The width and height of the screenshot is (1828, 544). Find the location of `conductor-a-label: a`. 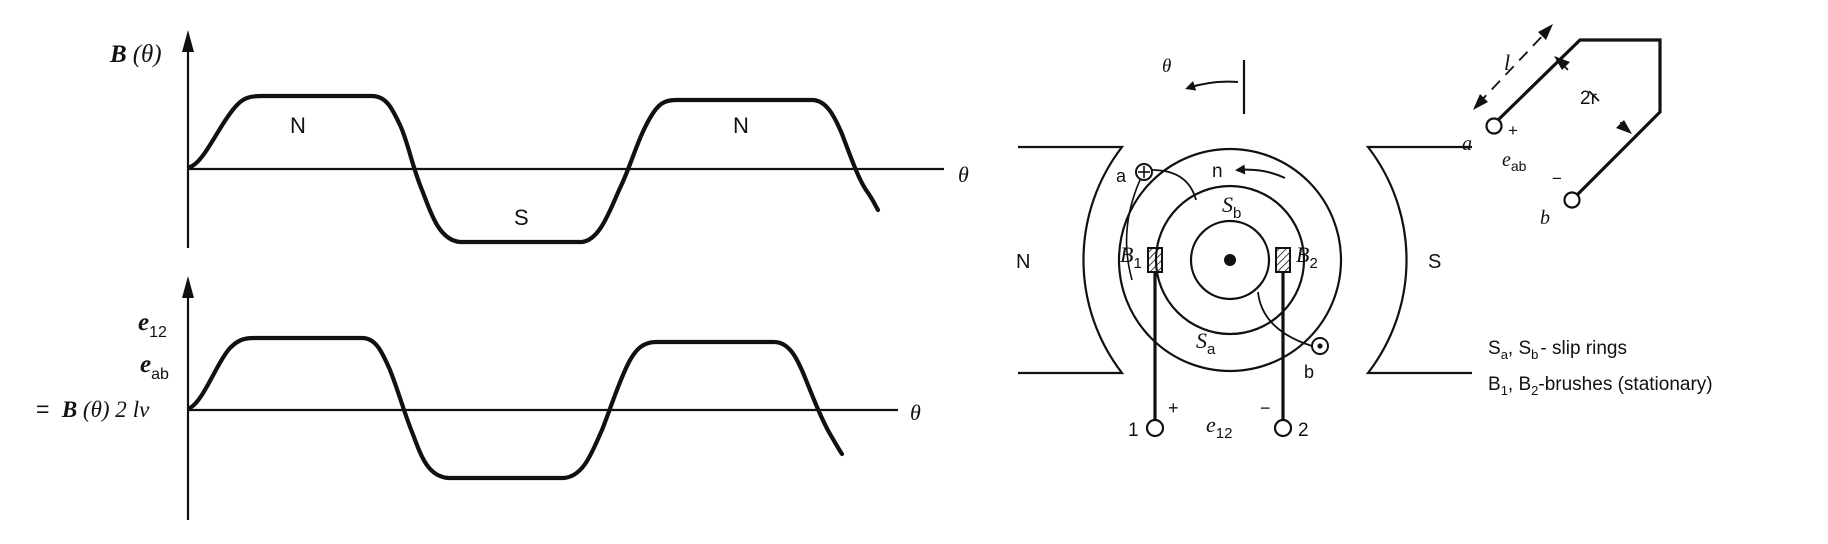

conductor-a-label: a is located at coordinates (1121, 176).